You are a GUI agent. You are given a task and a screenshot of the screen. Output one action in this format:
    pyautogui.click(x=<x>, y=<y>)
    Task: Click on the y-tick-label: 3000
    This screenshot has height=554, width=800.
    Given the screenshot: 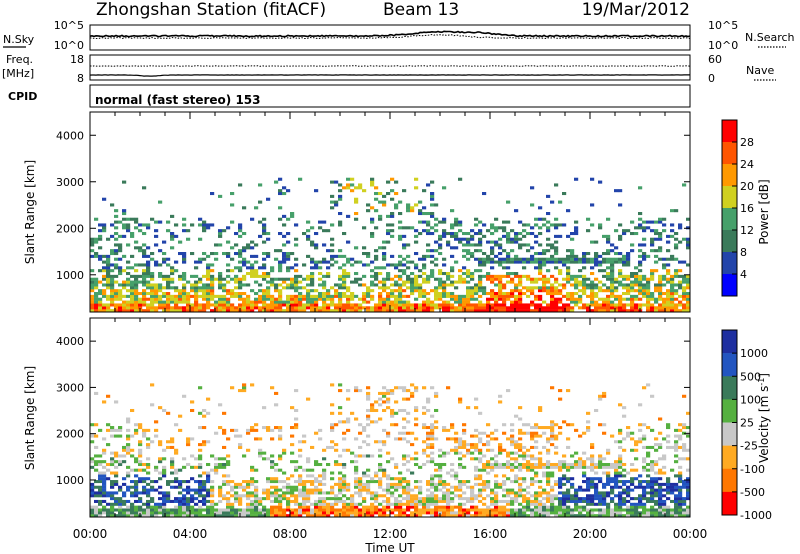 What is the action you would take?
    pyautogui.click(x=70, y=387)
    